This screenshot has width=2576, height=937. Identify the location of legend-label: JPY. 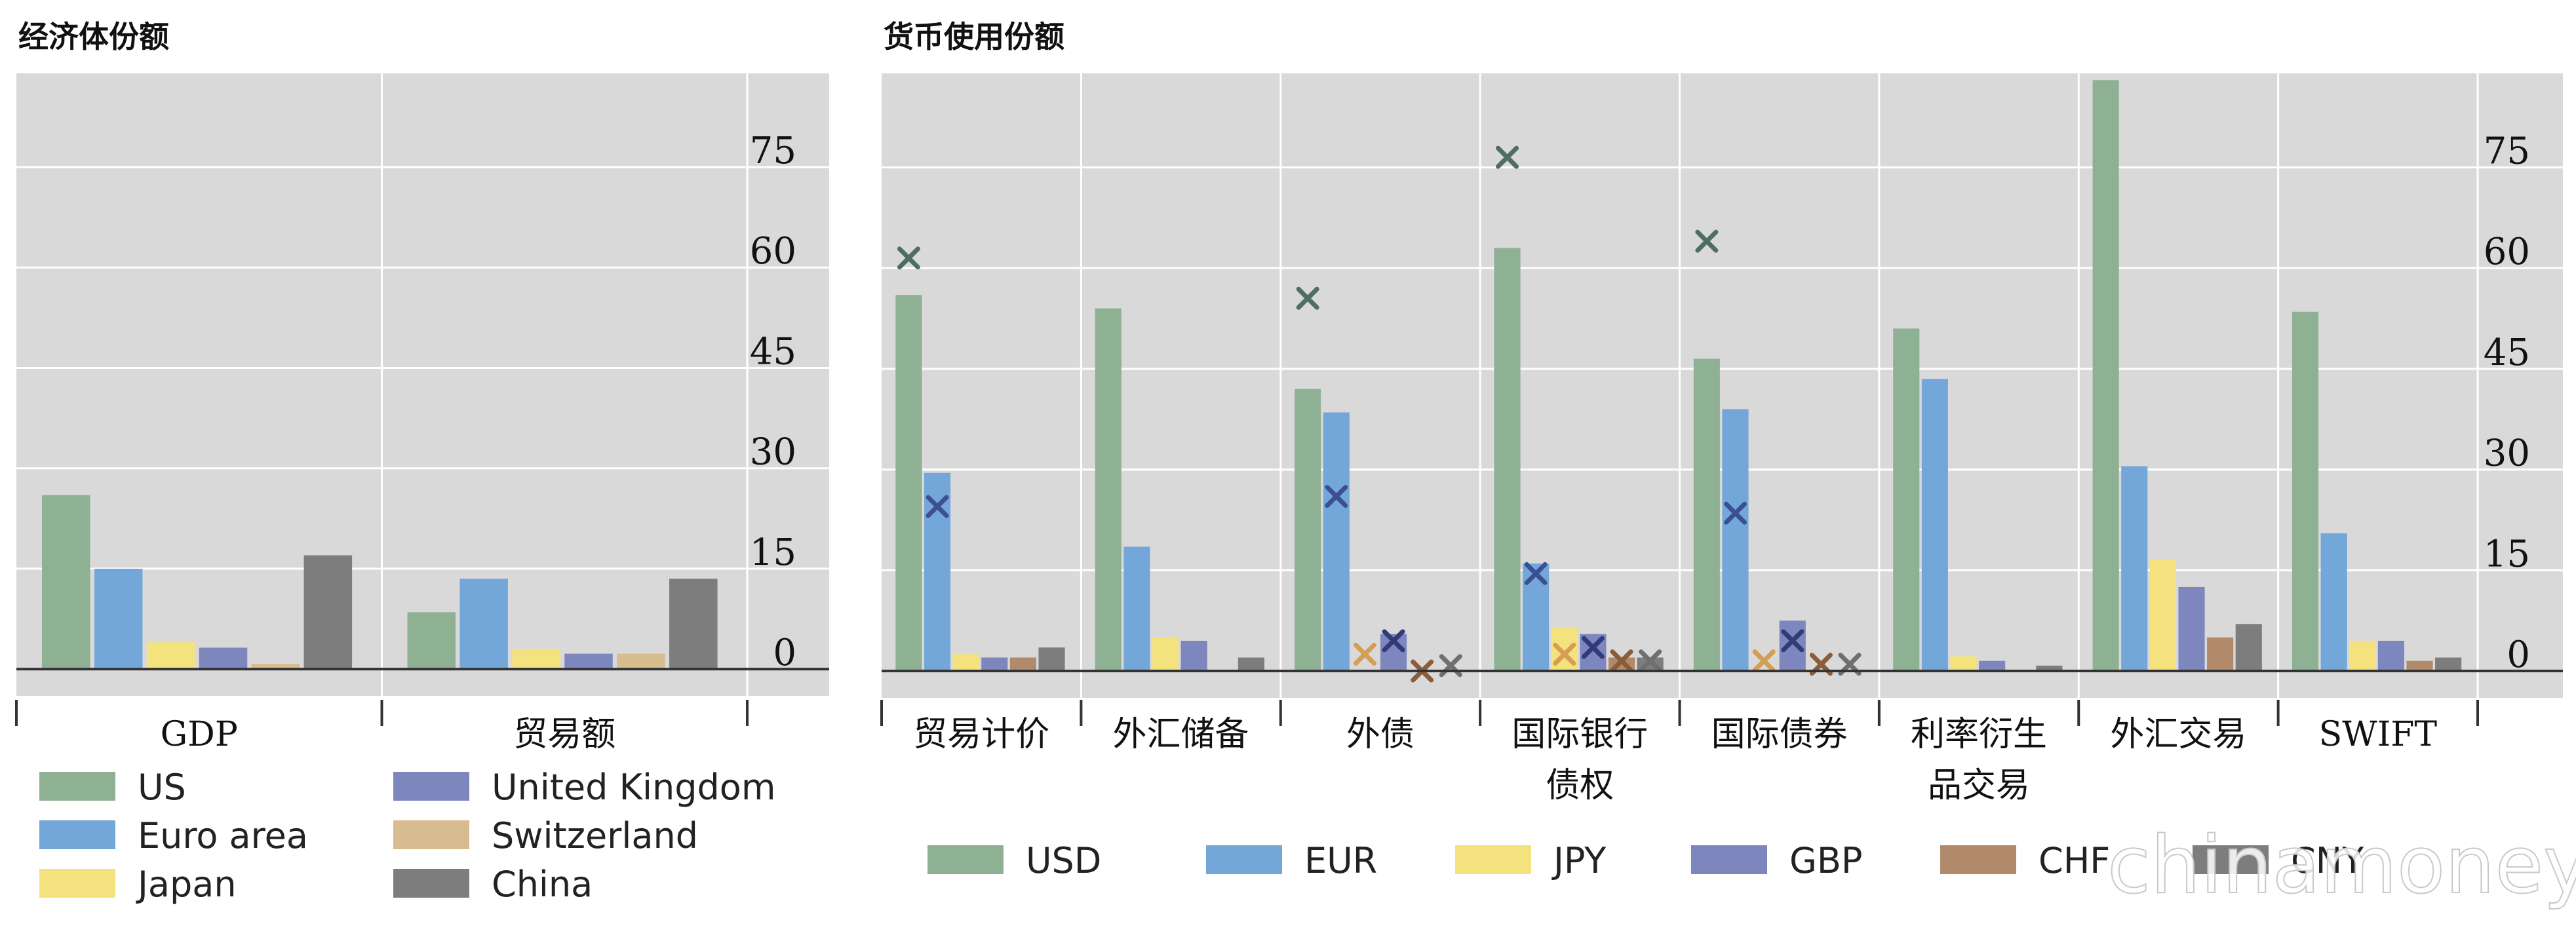
(1579, 860).